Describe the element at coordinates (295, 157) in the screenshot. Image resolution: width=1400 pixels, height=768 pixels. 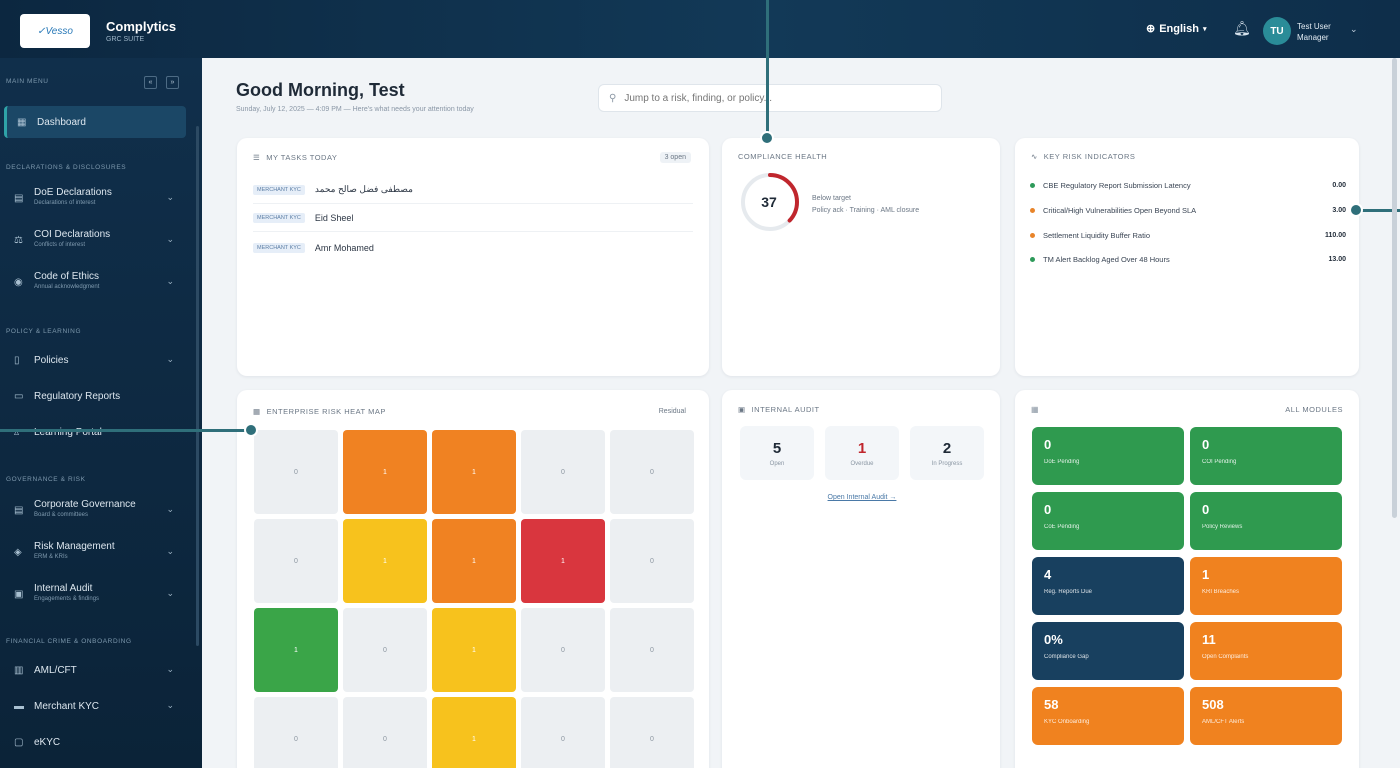
I see `card-title: ☰ MY TASKS TODAY` at that location.